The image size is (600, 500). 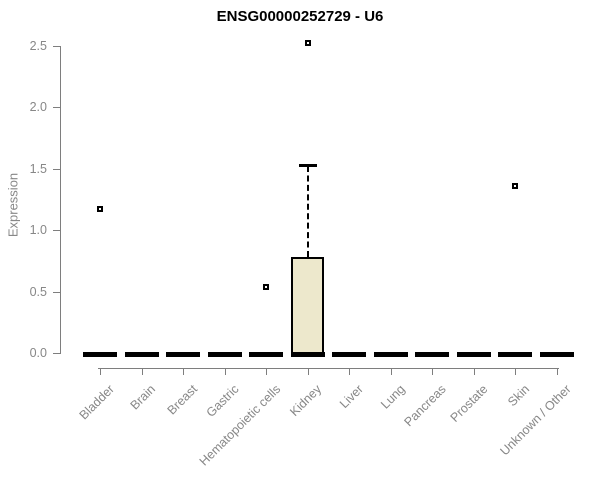 I want to click on x-tick-label: Kidney, so click(x=306, y=400).